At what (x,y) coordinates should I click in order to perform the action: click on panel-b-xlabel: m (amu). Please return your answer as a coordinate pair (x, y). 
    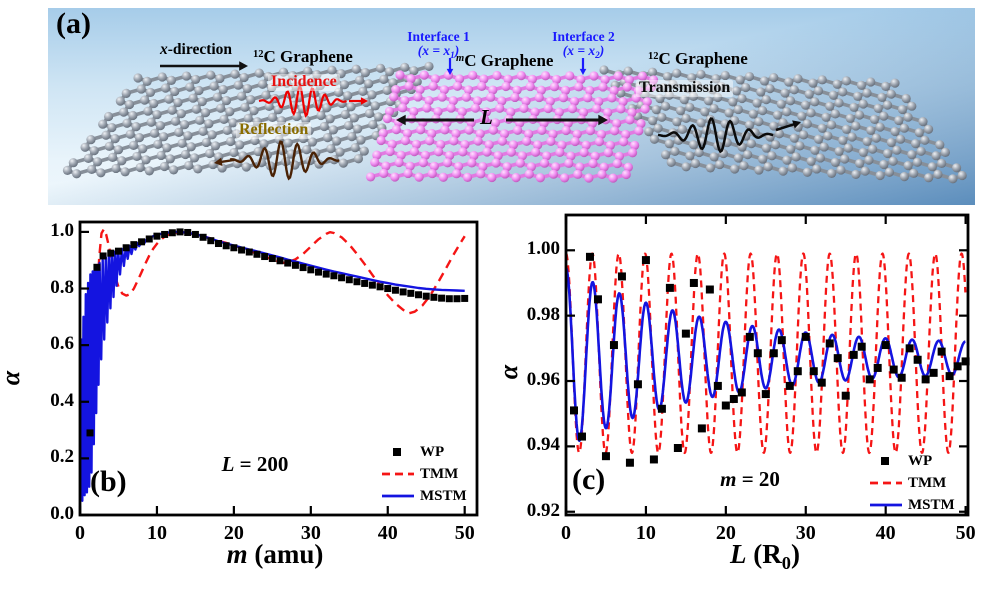
    Looking at the image, I should click on (275, 554).